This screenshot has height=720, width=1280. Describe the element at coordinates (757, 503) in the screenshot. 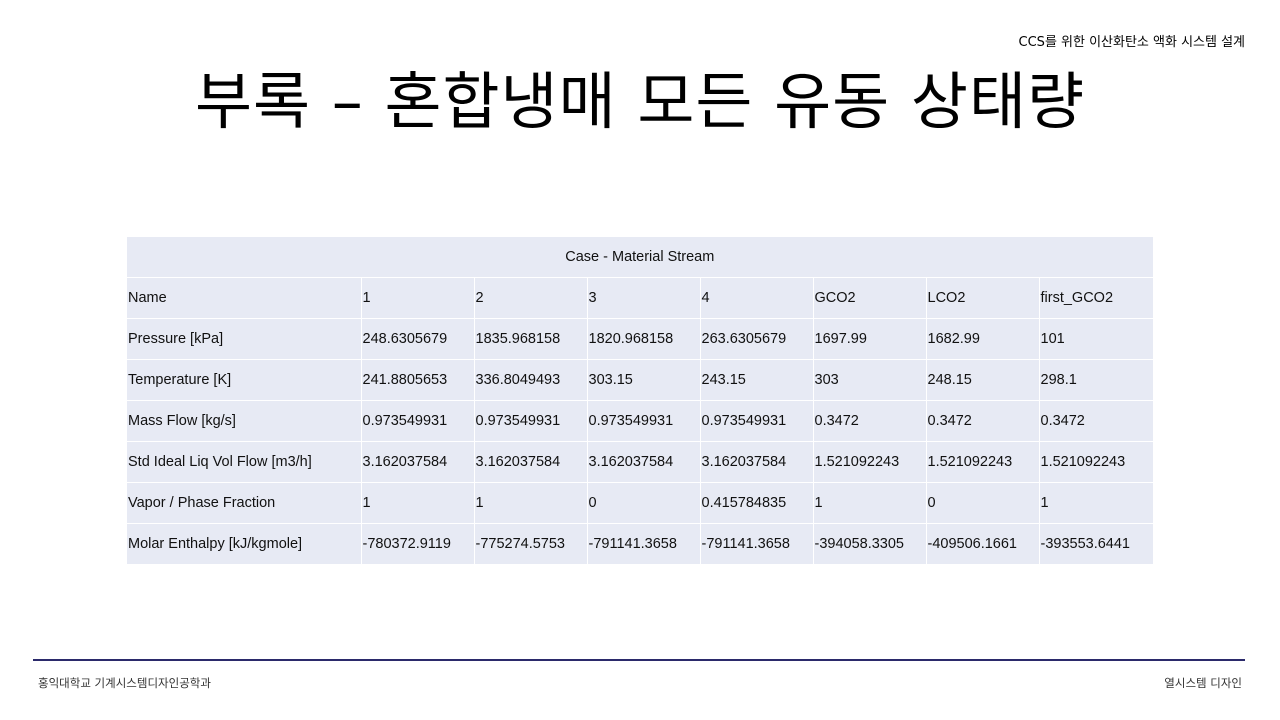

I see `table-cell: 0.415784835` at that location.